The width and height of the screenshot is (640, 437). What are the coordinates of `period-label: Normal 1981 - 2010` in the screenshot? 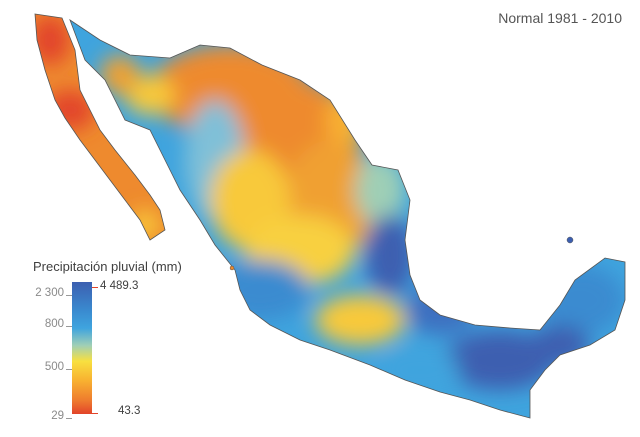 It's located at (560, 18).